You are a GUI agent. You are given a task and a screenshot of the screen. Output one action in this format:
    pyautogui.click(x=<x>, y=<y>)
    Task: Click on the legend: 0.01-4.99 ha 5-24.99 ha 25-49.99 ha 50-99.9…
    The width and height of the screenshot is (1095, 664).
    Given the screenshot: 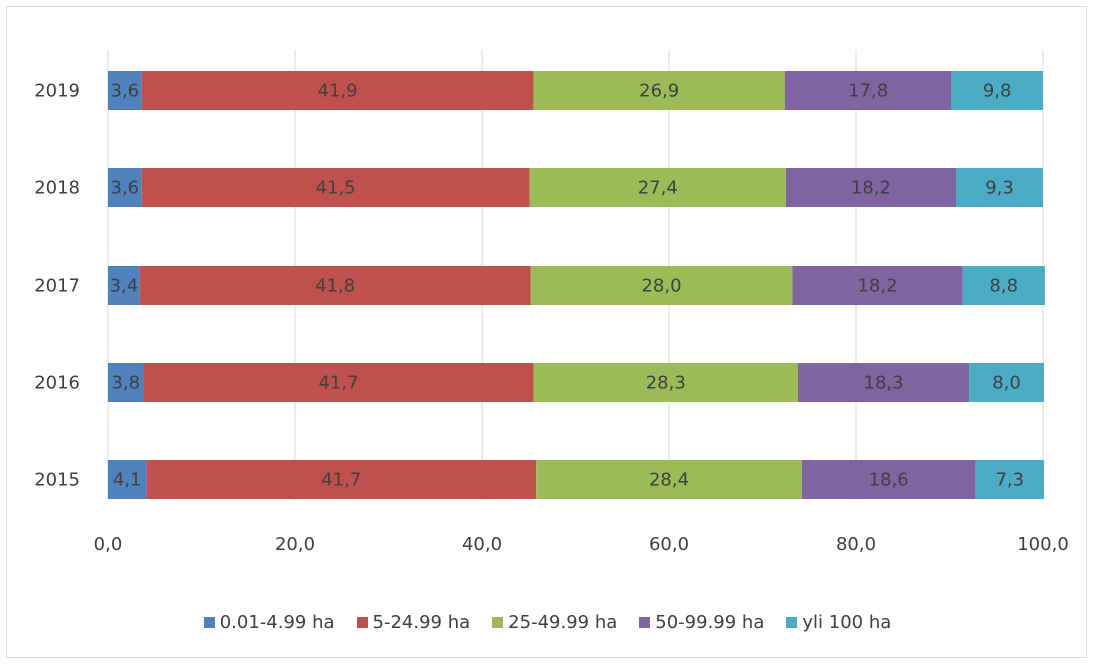 What is the action you would take?
    pyautogui.click(x=547, y=622)
    